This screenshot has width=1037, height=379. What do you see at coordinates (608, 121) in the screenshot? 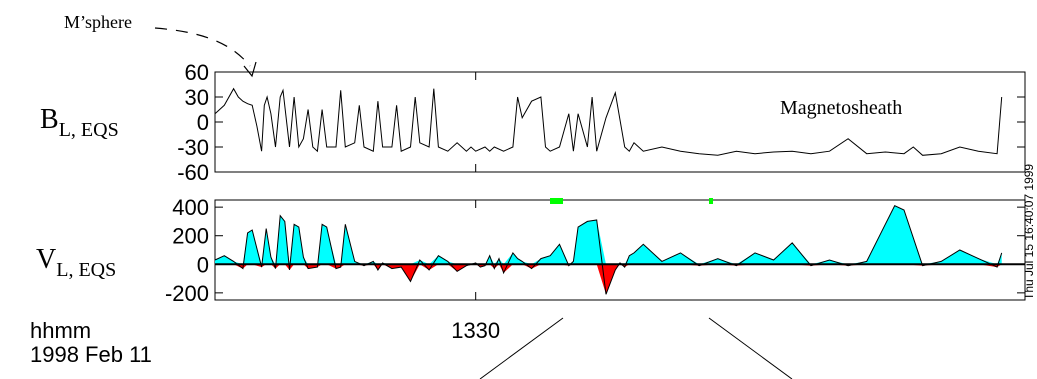
I see `b-field-line` at bounding box center [608, 121].